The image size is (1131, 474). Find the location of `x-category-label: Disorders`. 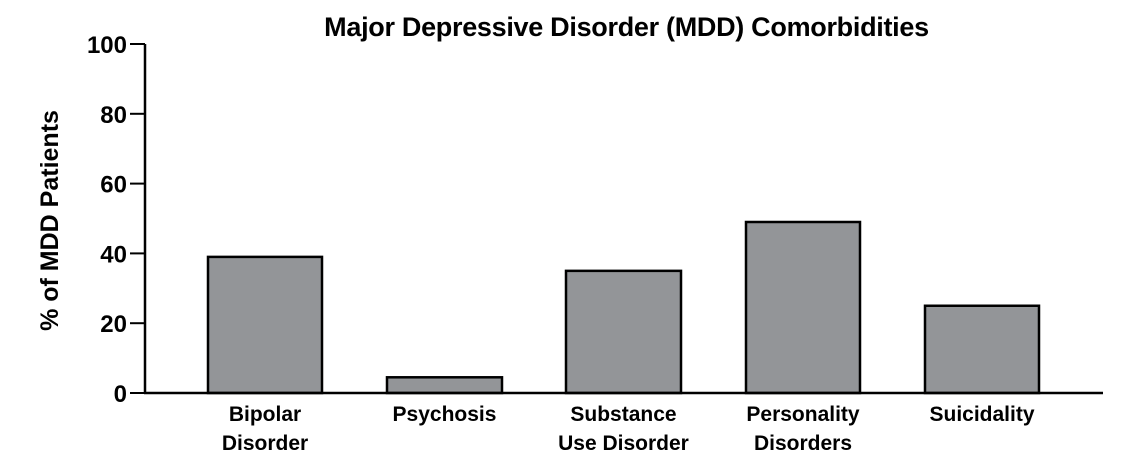

x-category-label: Disorders is located at coordinates (803, 443).